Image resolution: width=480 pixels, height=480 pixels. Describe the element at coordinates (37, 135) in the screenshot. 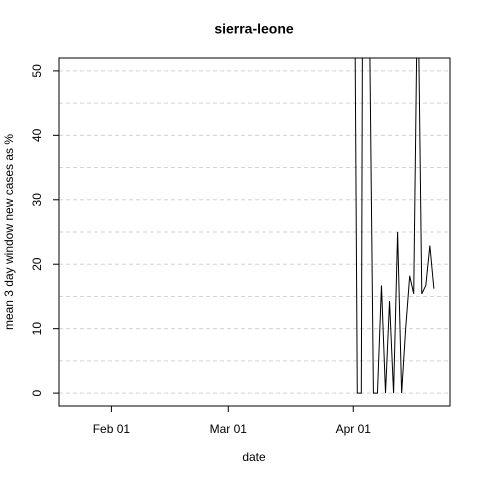

I see `y-tick-label: 40` at that location.